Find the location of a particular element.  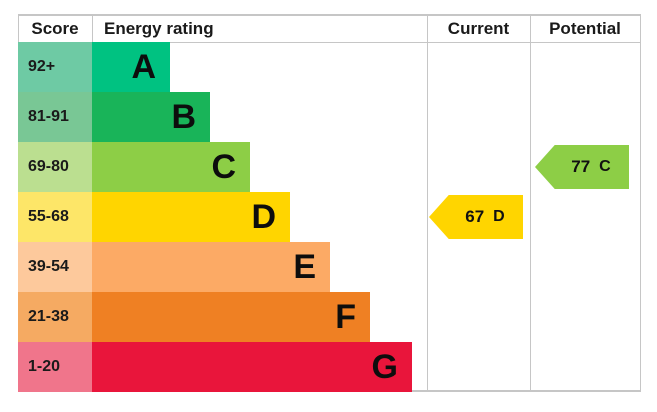

band-letter-e: E is located at coordinates (304, 267).